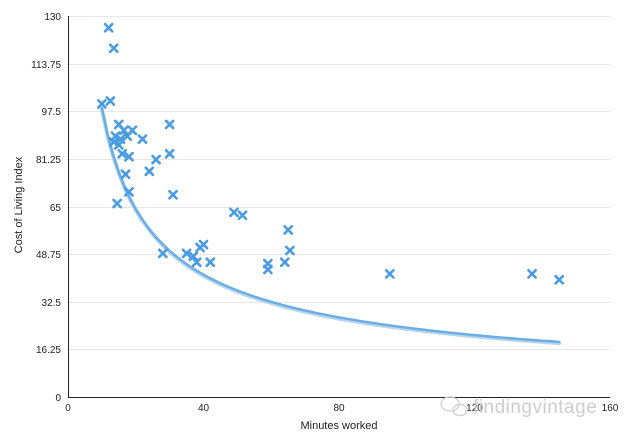 The height and width of the screenshot is (438, 640). What do you see at coordinates (339, 408) in the screenshot?
I see `x-tick-label: 80` at bounding box center [339, 408].